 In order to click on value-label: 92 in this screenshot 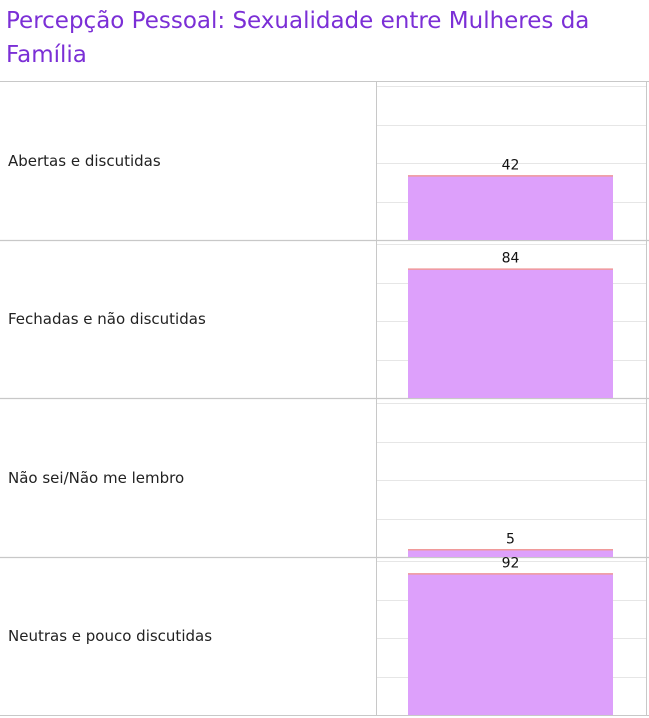, I will do `click(511, 563)`.